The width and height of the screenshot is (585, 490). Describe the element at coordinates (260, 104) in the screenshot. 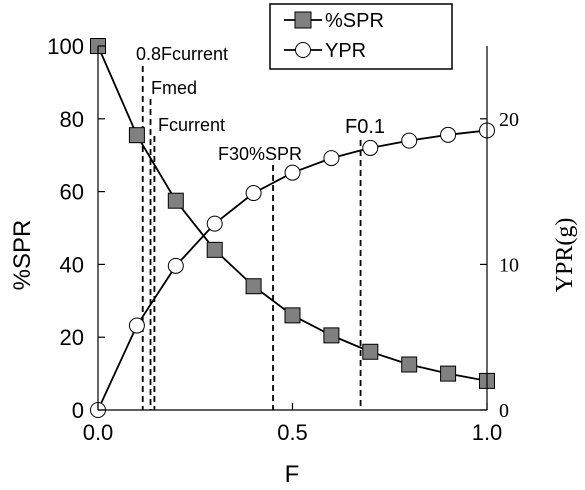

I see `reference-annotations: 0.8Fcurrent Fmed Fcurrent F30%SPR F0.1` at that location.